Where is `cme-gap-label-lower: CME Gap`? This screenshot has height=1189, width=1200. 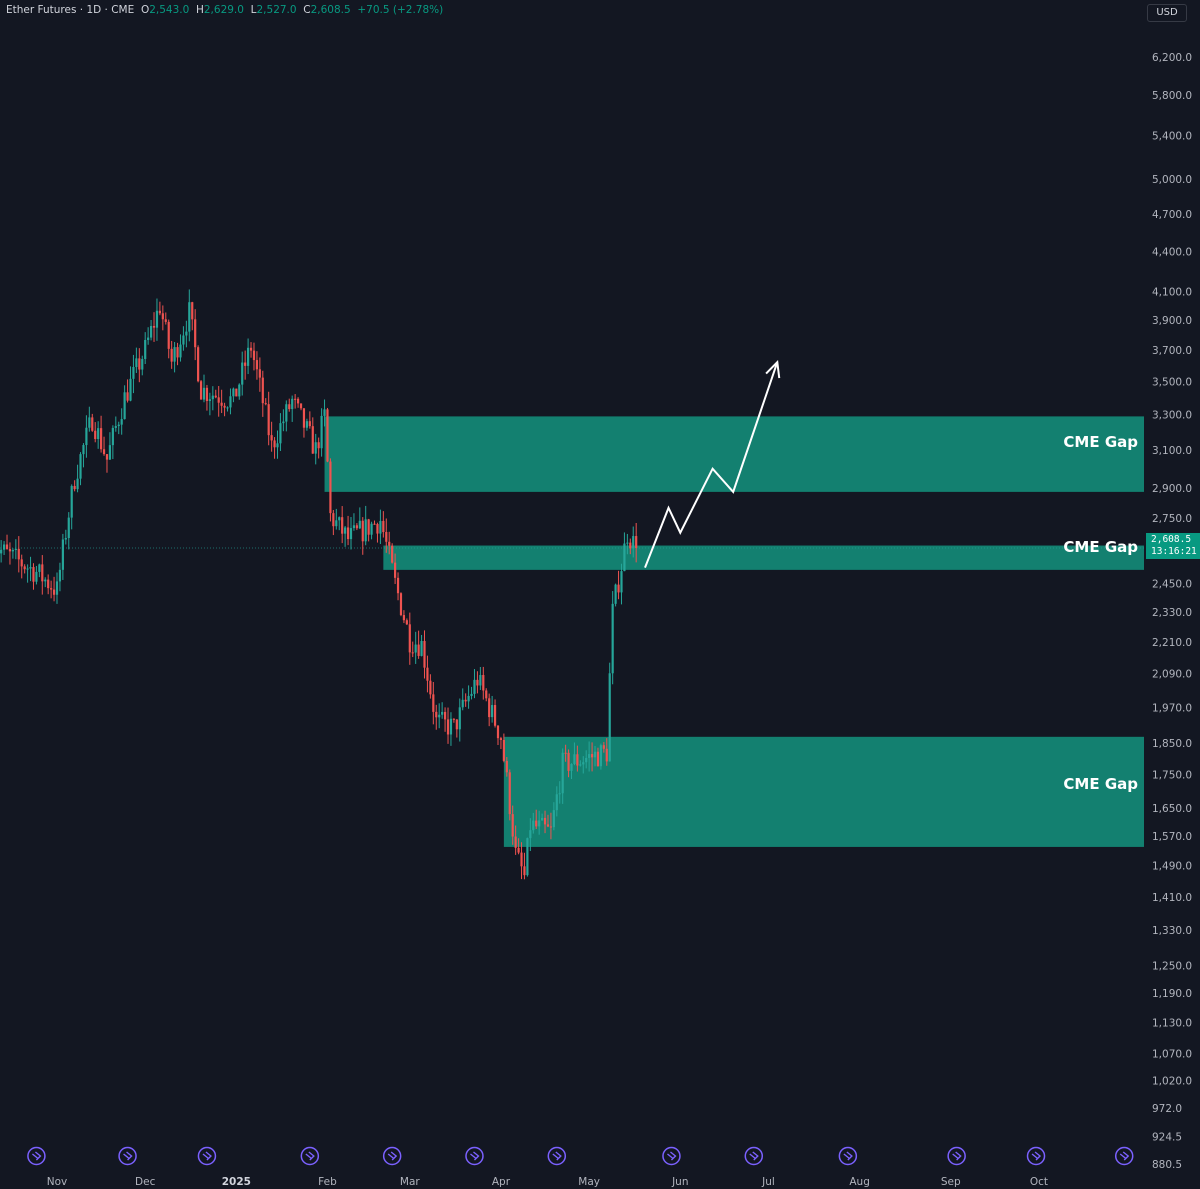 cme-gap-label-lower: CME Gap is located at coordinates (1100, 784).